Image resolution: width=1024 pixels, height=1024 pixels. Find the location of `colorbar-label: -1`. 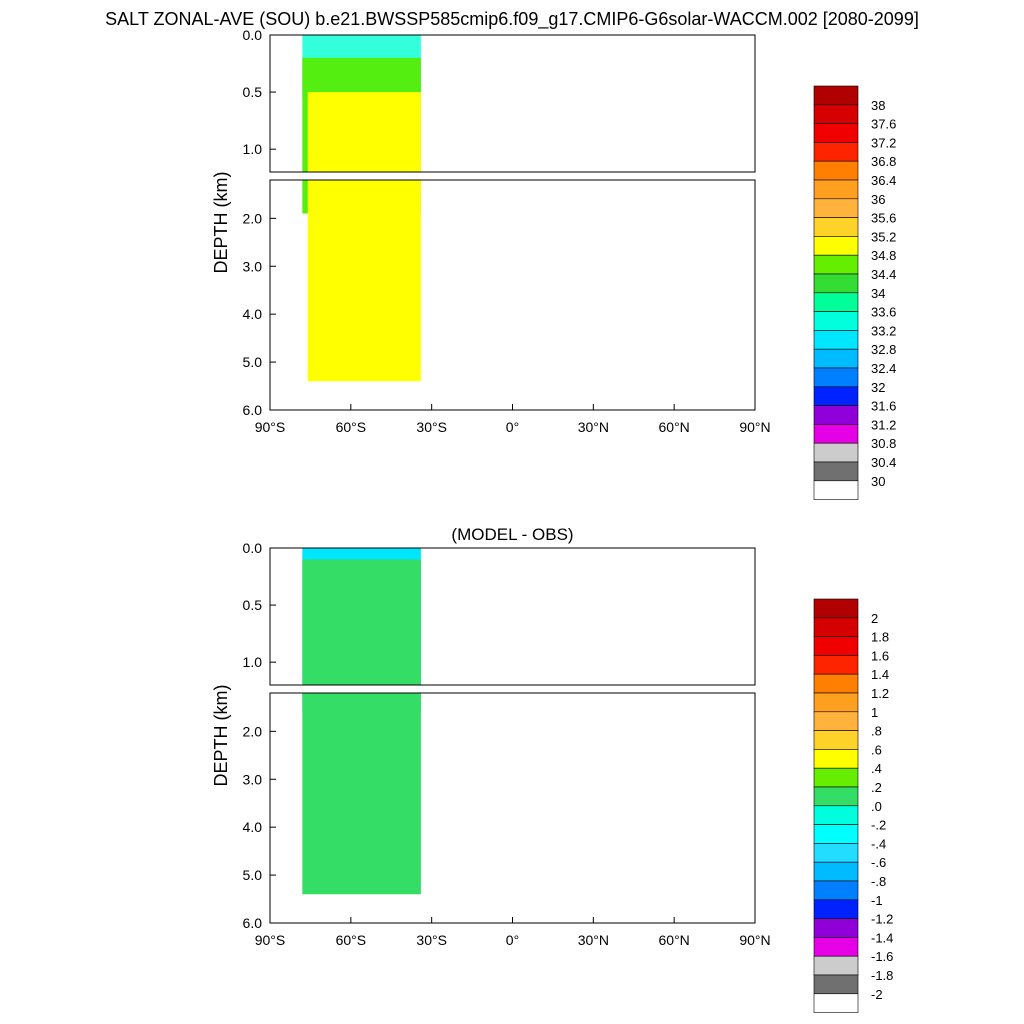

colorbar-label: -1 is located at coordinates (877, 900).